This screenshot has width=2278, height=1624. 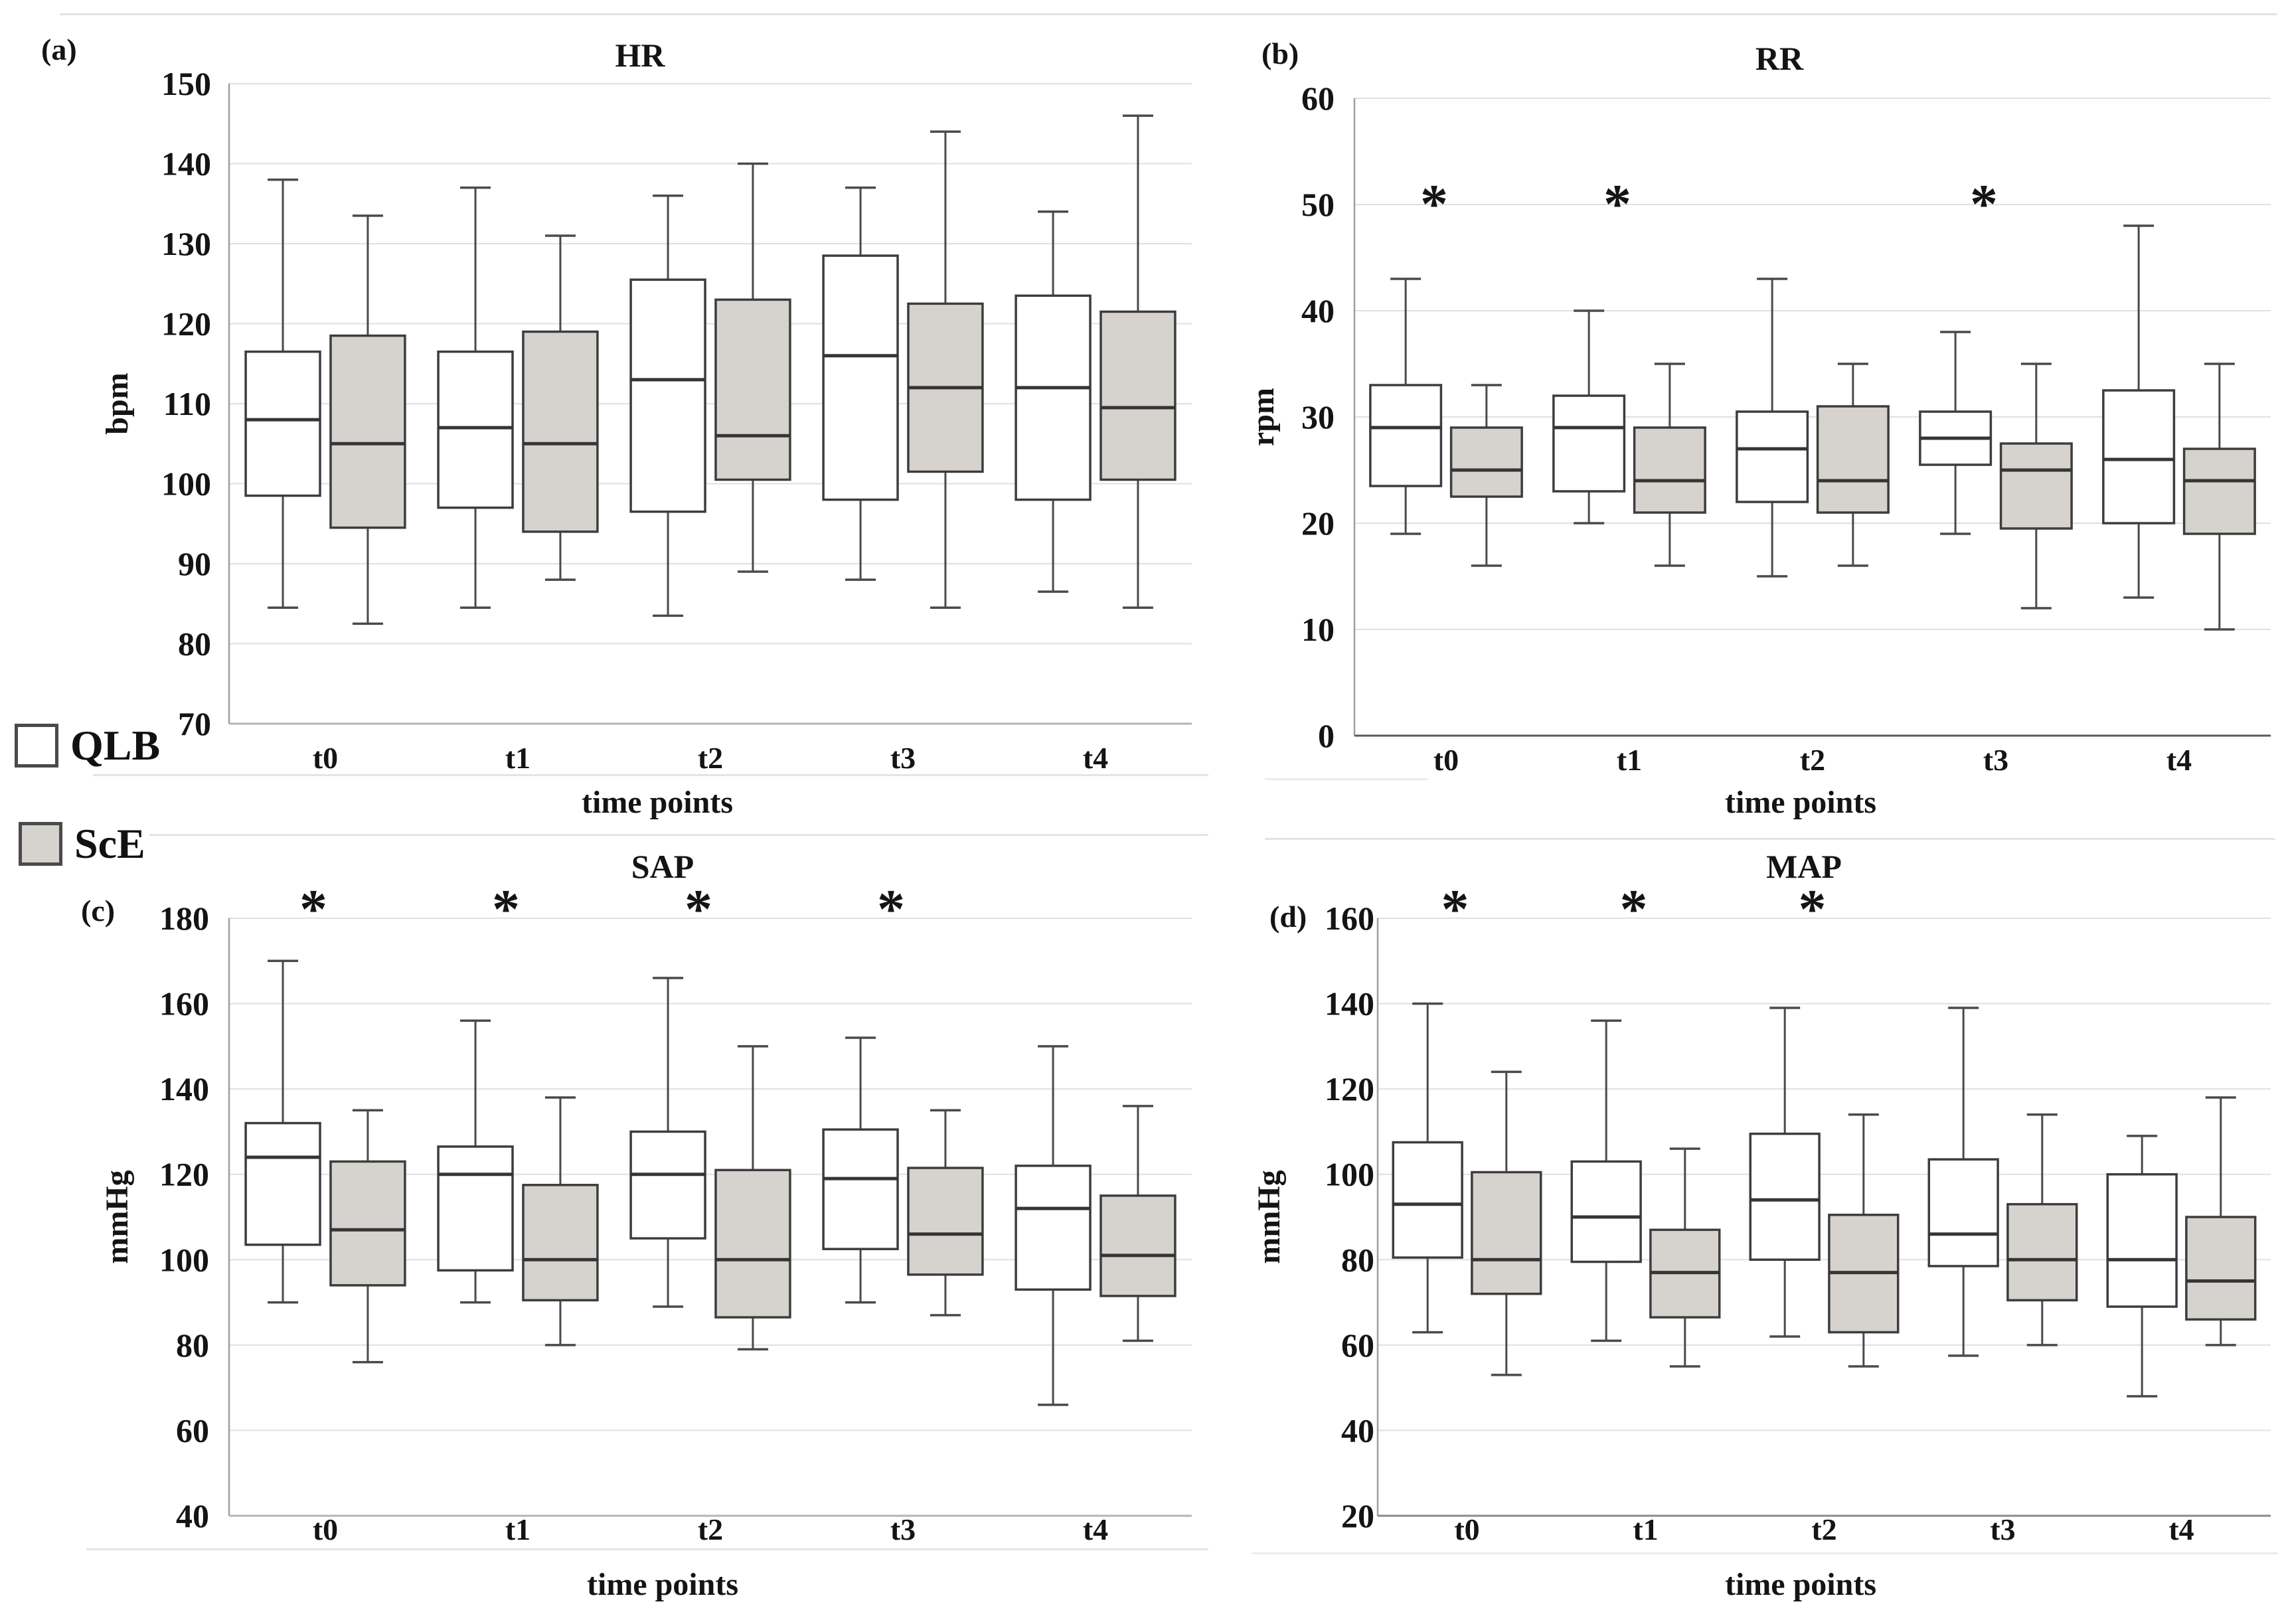 What do you see at coordinates (752, 1198) in the screenshot?
I see `sap-sce-t2-box` at bounding box center [752, 1198].